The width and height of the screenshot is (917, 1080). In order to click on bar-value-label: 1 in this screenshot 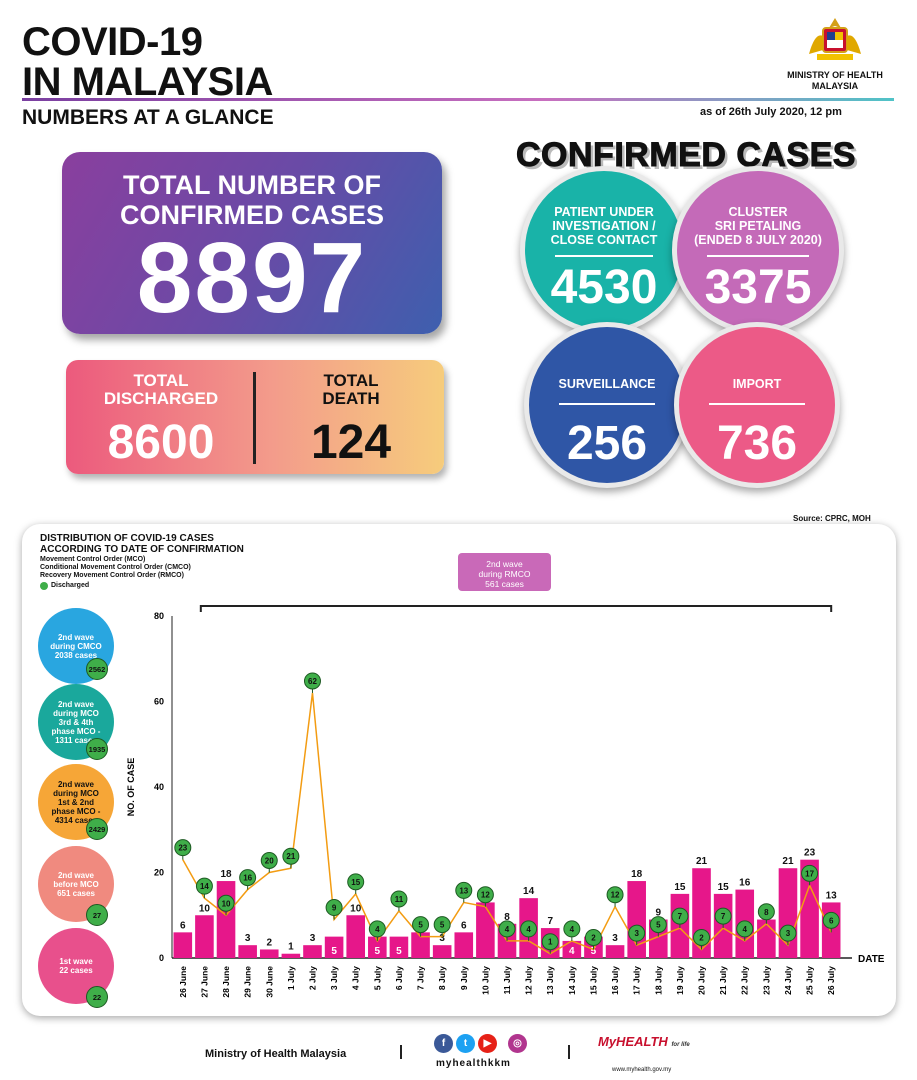, I will do `click(291, 947)`.